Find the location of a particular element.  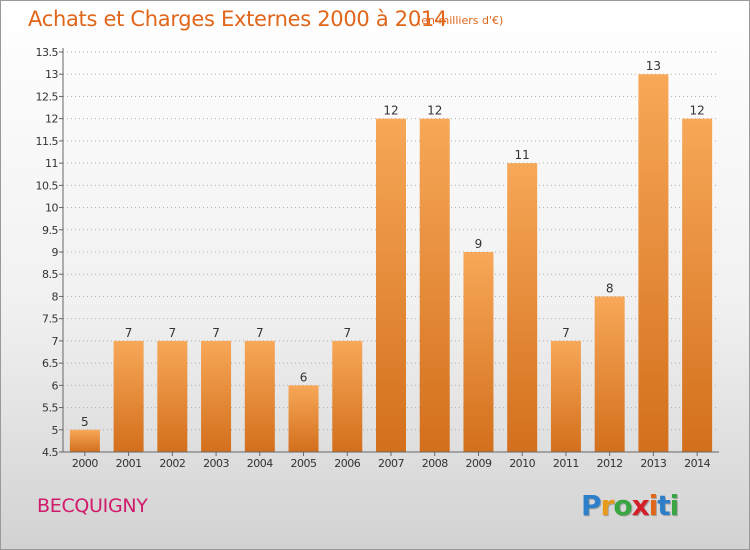

bar-2006 is located at coordinates (347, 396).